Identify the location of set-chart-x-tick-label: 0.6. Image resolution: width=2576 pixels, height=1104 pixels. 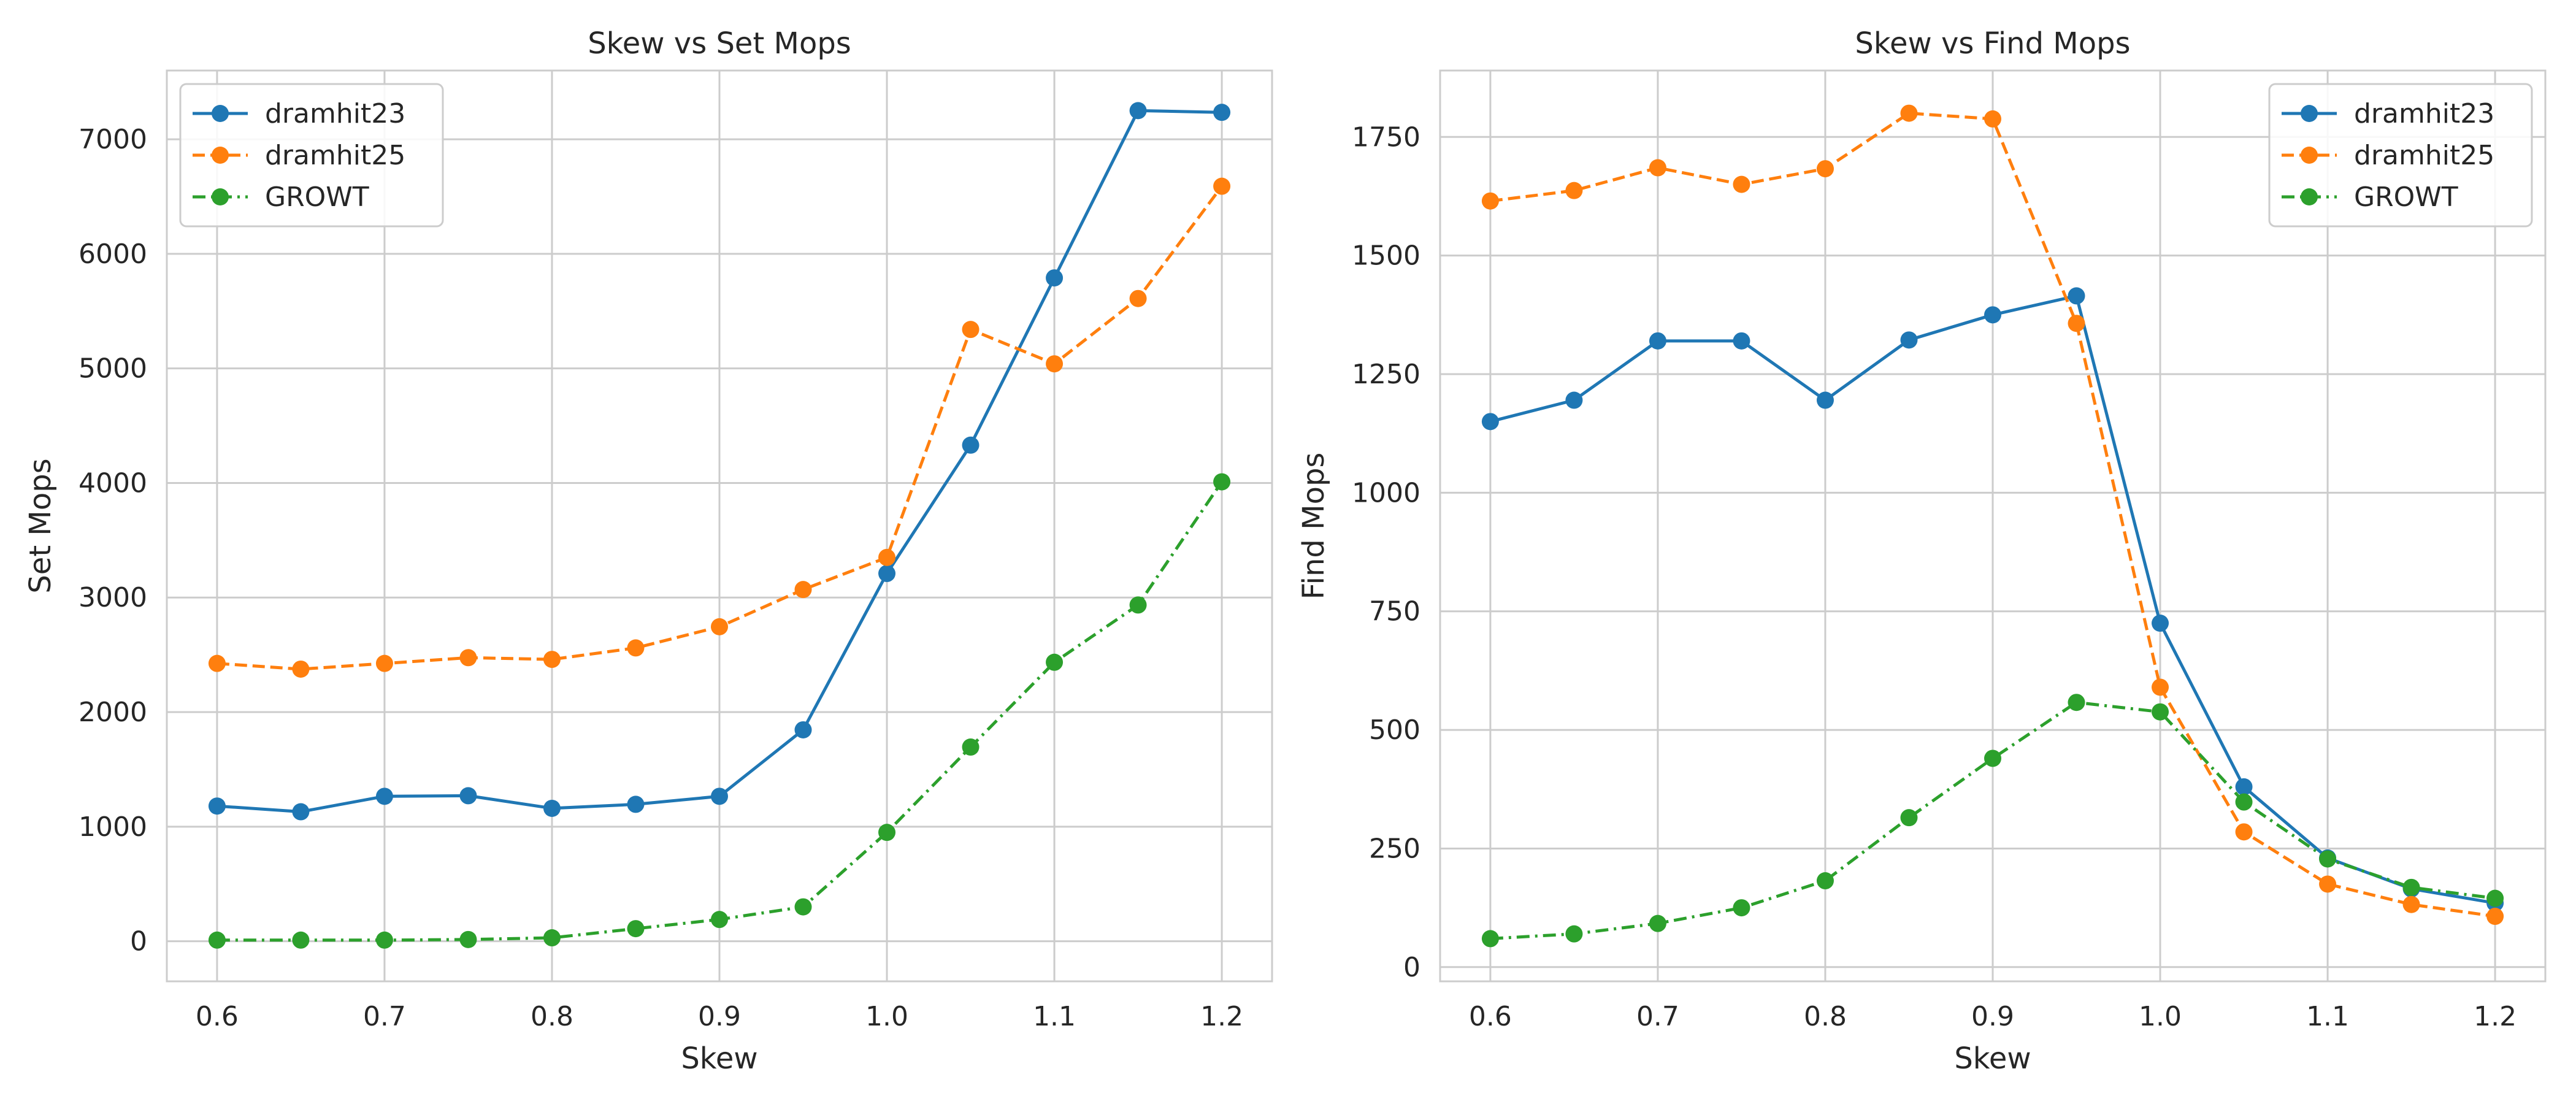
(217, 1016).